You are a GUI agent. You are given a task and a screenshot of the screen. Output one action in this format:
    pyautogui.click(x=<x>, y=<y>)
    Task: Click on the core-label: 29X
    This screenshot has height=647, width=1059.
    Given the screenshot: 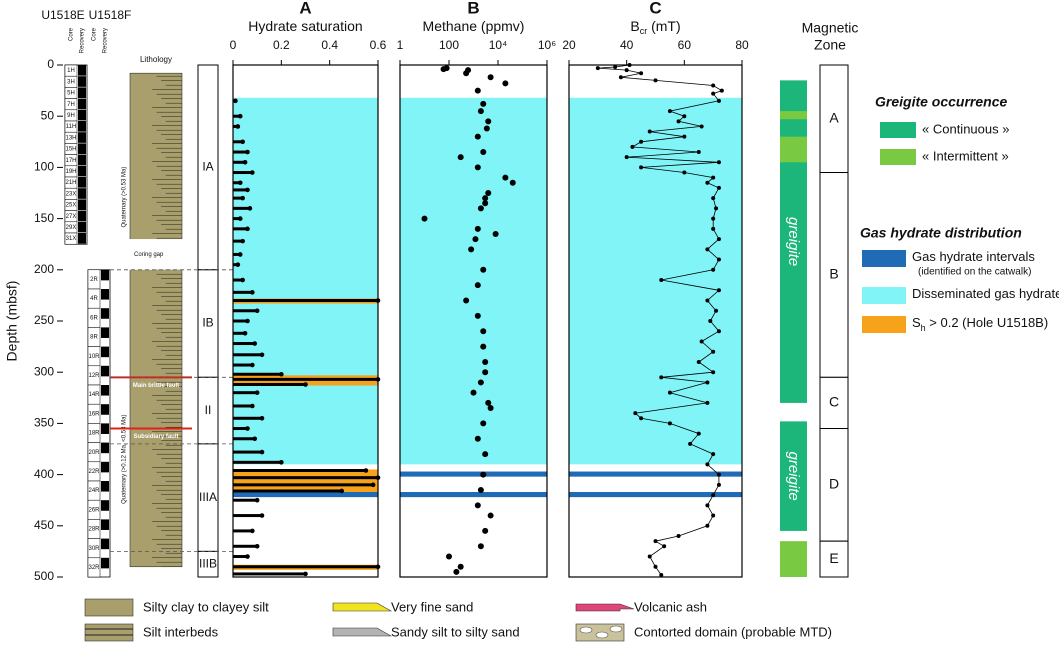 What is the action you would take?
    pyautogui.click(x=71, y=228)
    